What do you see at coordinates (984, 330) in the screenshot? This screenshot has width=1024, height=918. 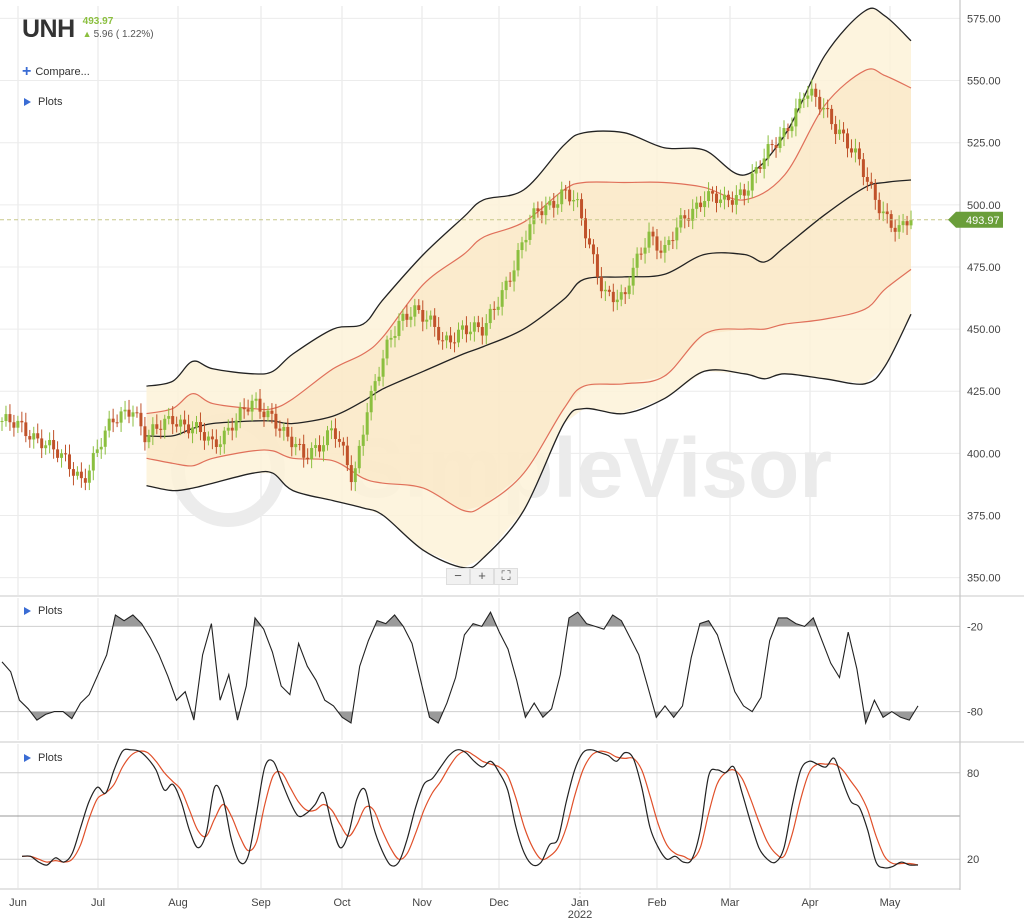 I see `price-tick-label: 450.00` at bounding box center [984, 330].